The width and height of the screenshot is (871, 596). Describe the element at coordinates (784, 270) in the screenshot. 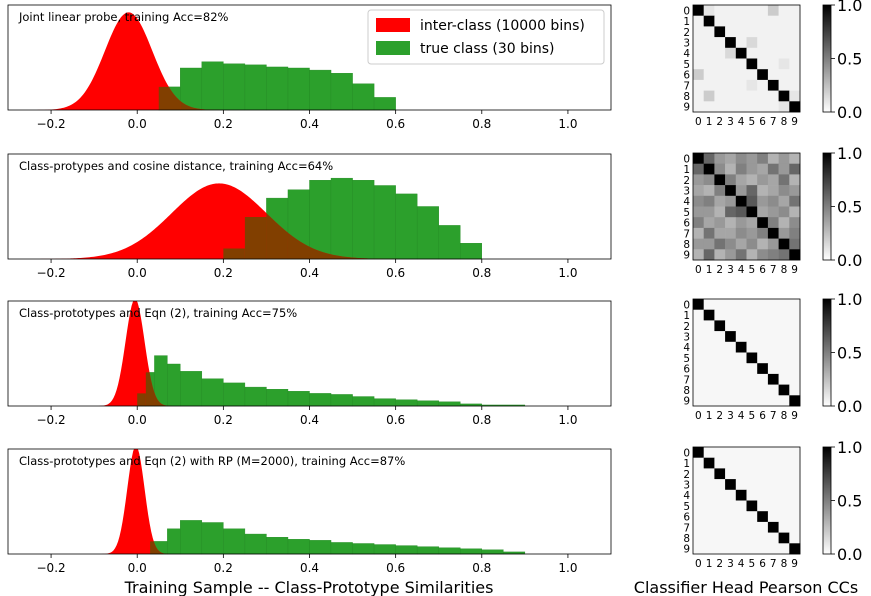

I see `heatmap-x-label: 8` at that location.